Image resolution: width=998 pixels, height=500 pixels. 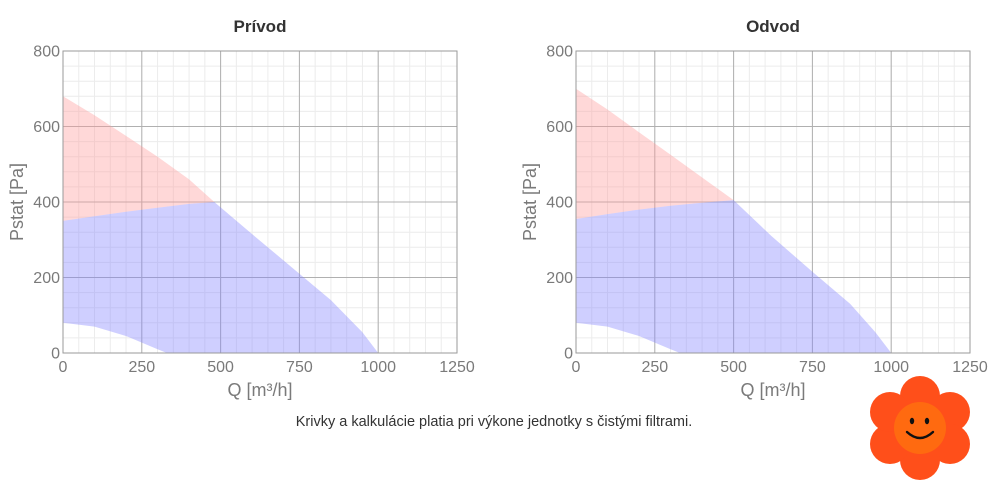 What do you see at coordinates (773, 26) in the screenshot?
I see `chart-title: Odvod` at bounding box center [773, 26].